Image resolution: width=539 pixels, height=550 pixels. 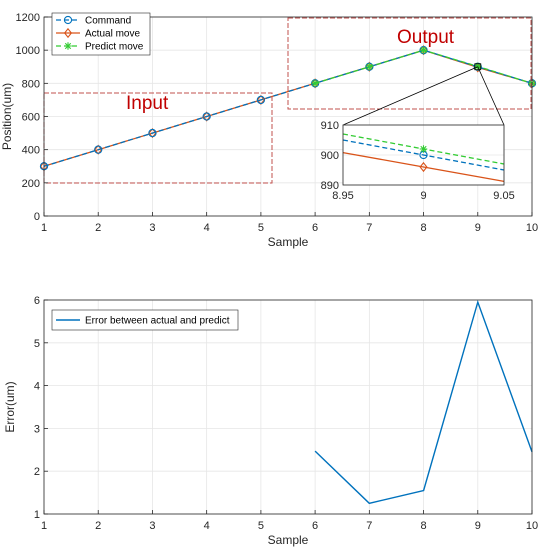 I want to click on position-chart-legend: Command Actual move Predict move, so click(x=101, y=34).